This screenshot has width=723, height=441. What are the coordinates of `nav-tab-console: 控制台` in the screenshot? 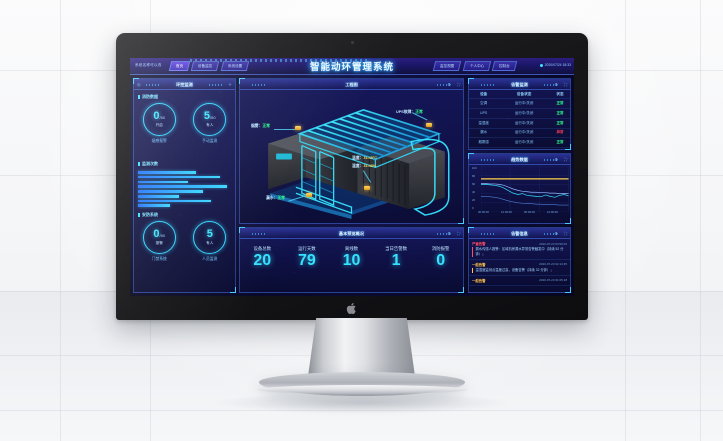 It's located at (504, 66).